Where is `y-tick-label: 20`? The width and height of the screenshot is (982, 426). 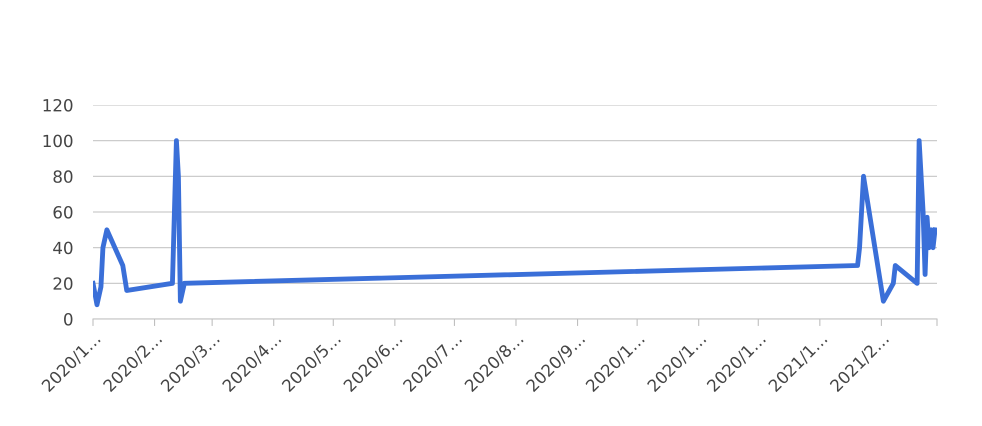
y-tick-label: 20 is located at coordinates (63, 283).